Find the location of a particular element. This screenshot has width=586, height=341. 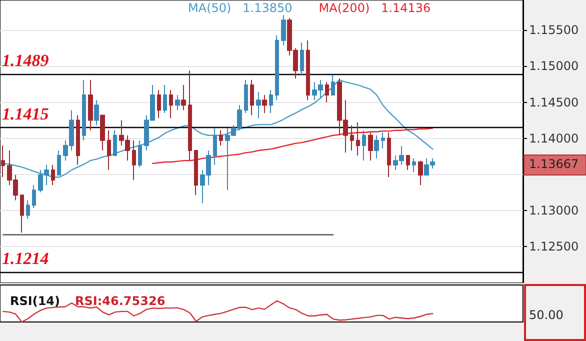

text: MA(50) 1.13850 is located at coordinates (240, 8).